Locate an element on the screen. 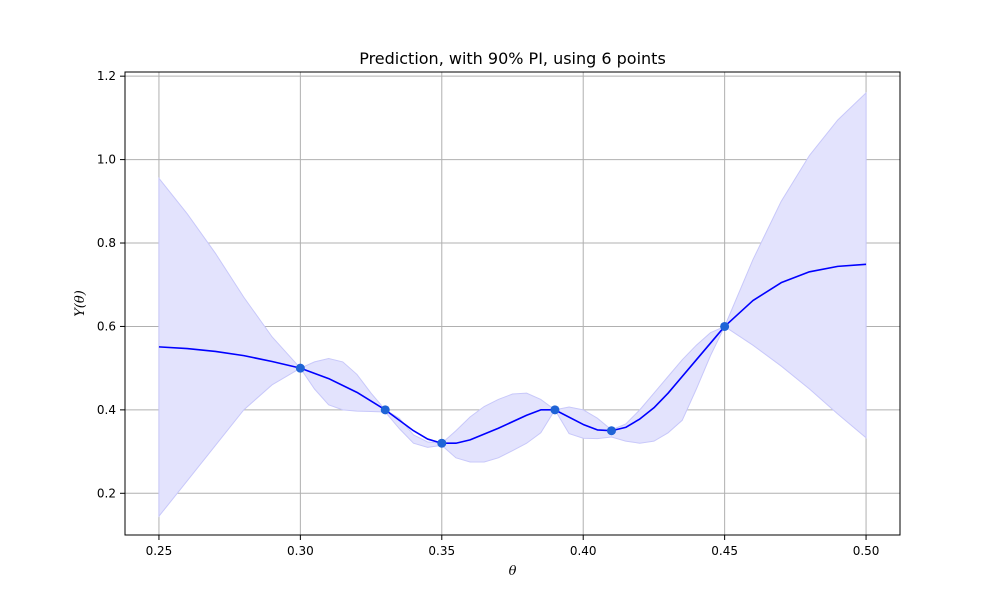 Image resolution: width=1000 pixels, height=600 pixels. x-tick-label: 0.35 is located at coordinates (441, 551).